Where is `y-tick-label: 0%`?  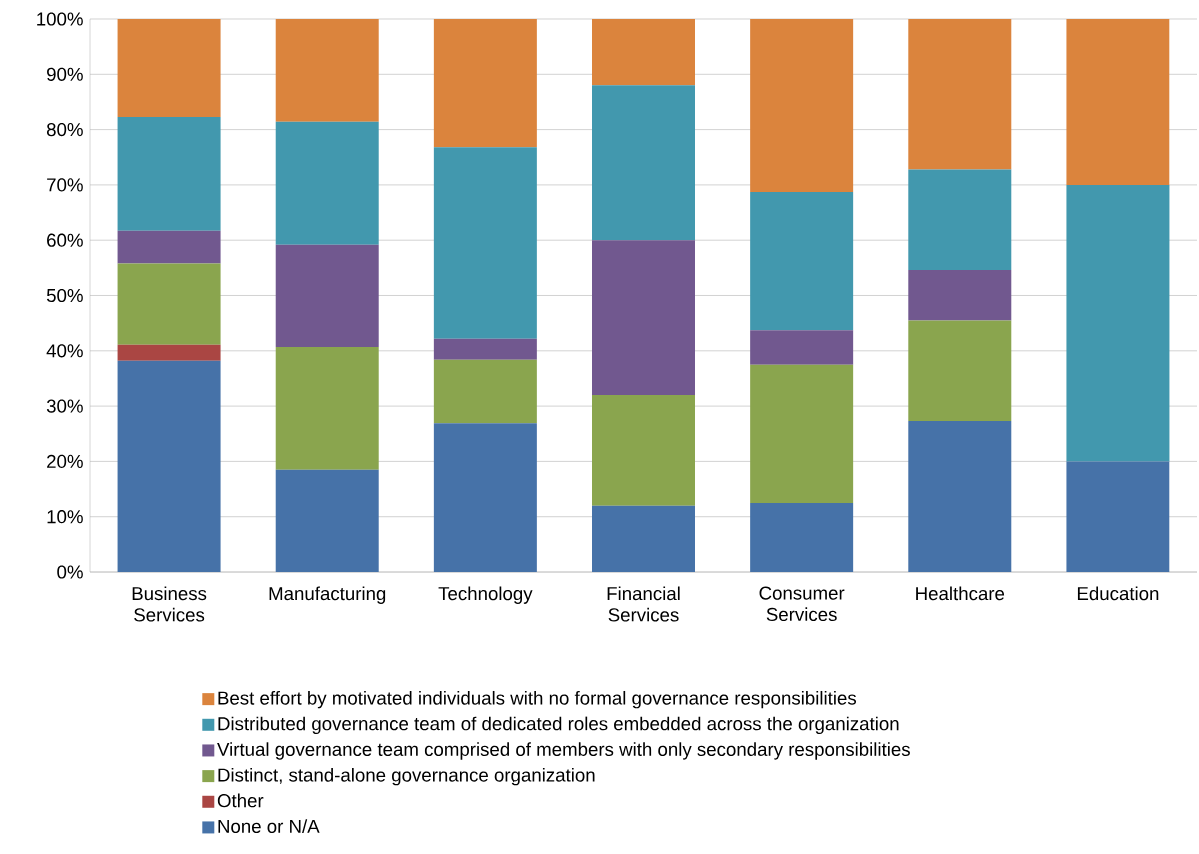 y-tick-label: 0% is located at coordinates (70, 572).